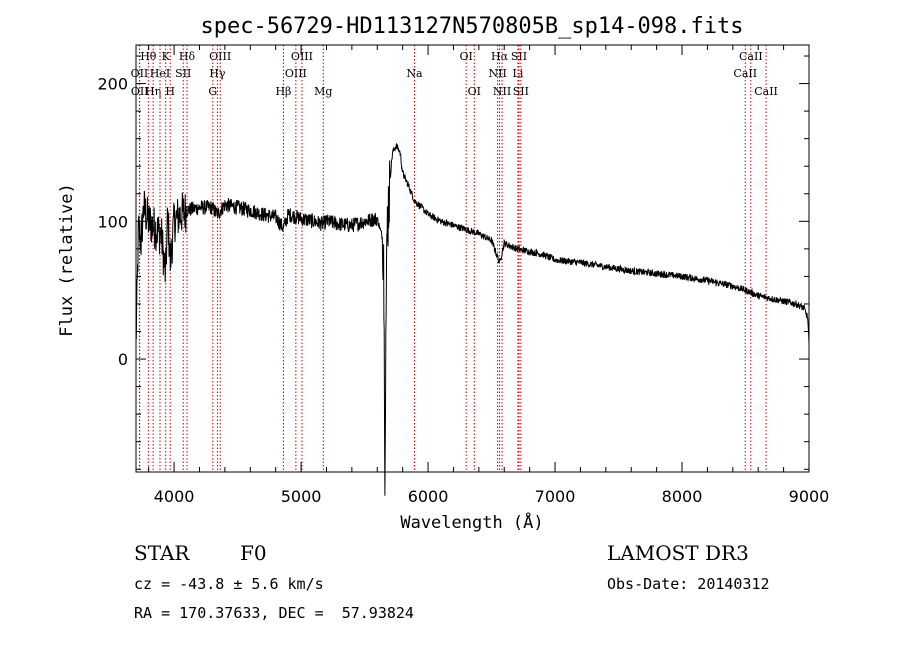 The image size is (900, 649). What do you see at coordinates (471, 522) in the screenshot?
I see `x-axis-label: Wavelength (Å)` at bounding box center [471, 522].